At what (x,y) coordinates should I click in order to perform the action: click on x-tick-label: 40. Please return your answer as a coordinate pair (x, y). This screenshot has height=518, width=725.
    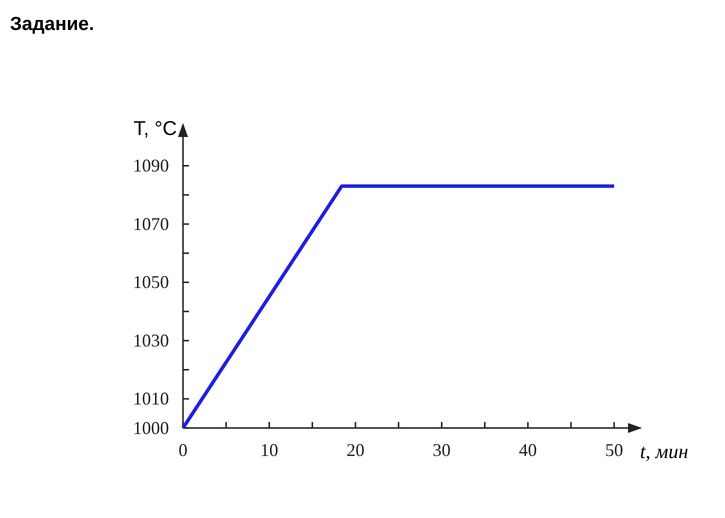
    Looking at the image, I should click on (527, 450).